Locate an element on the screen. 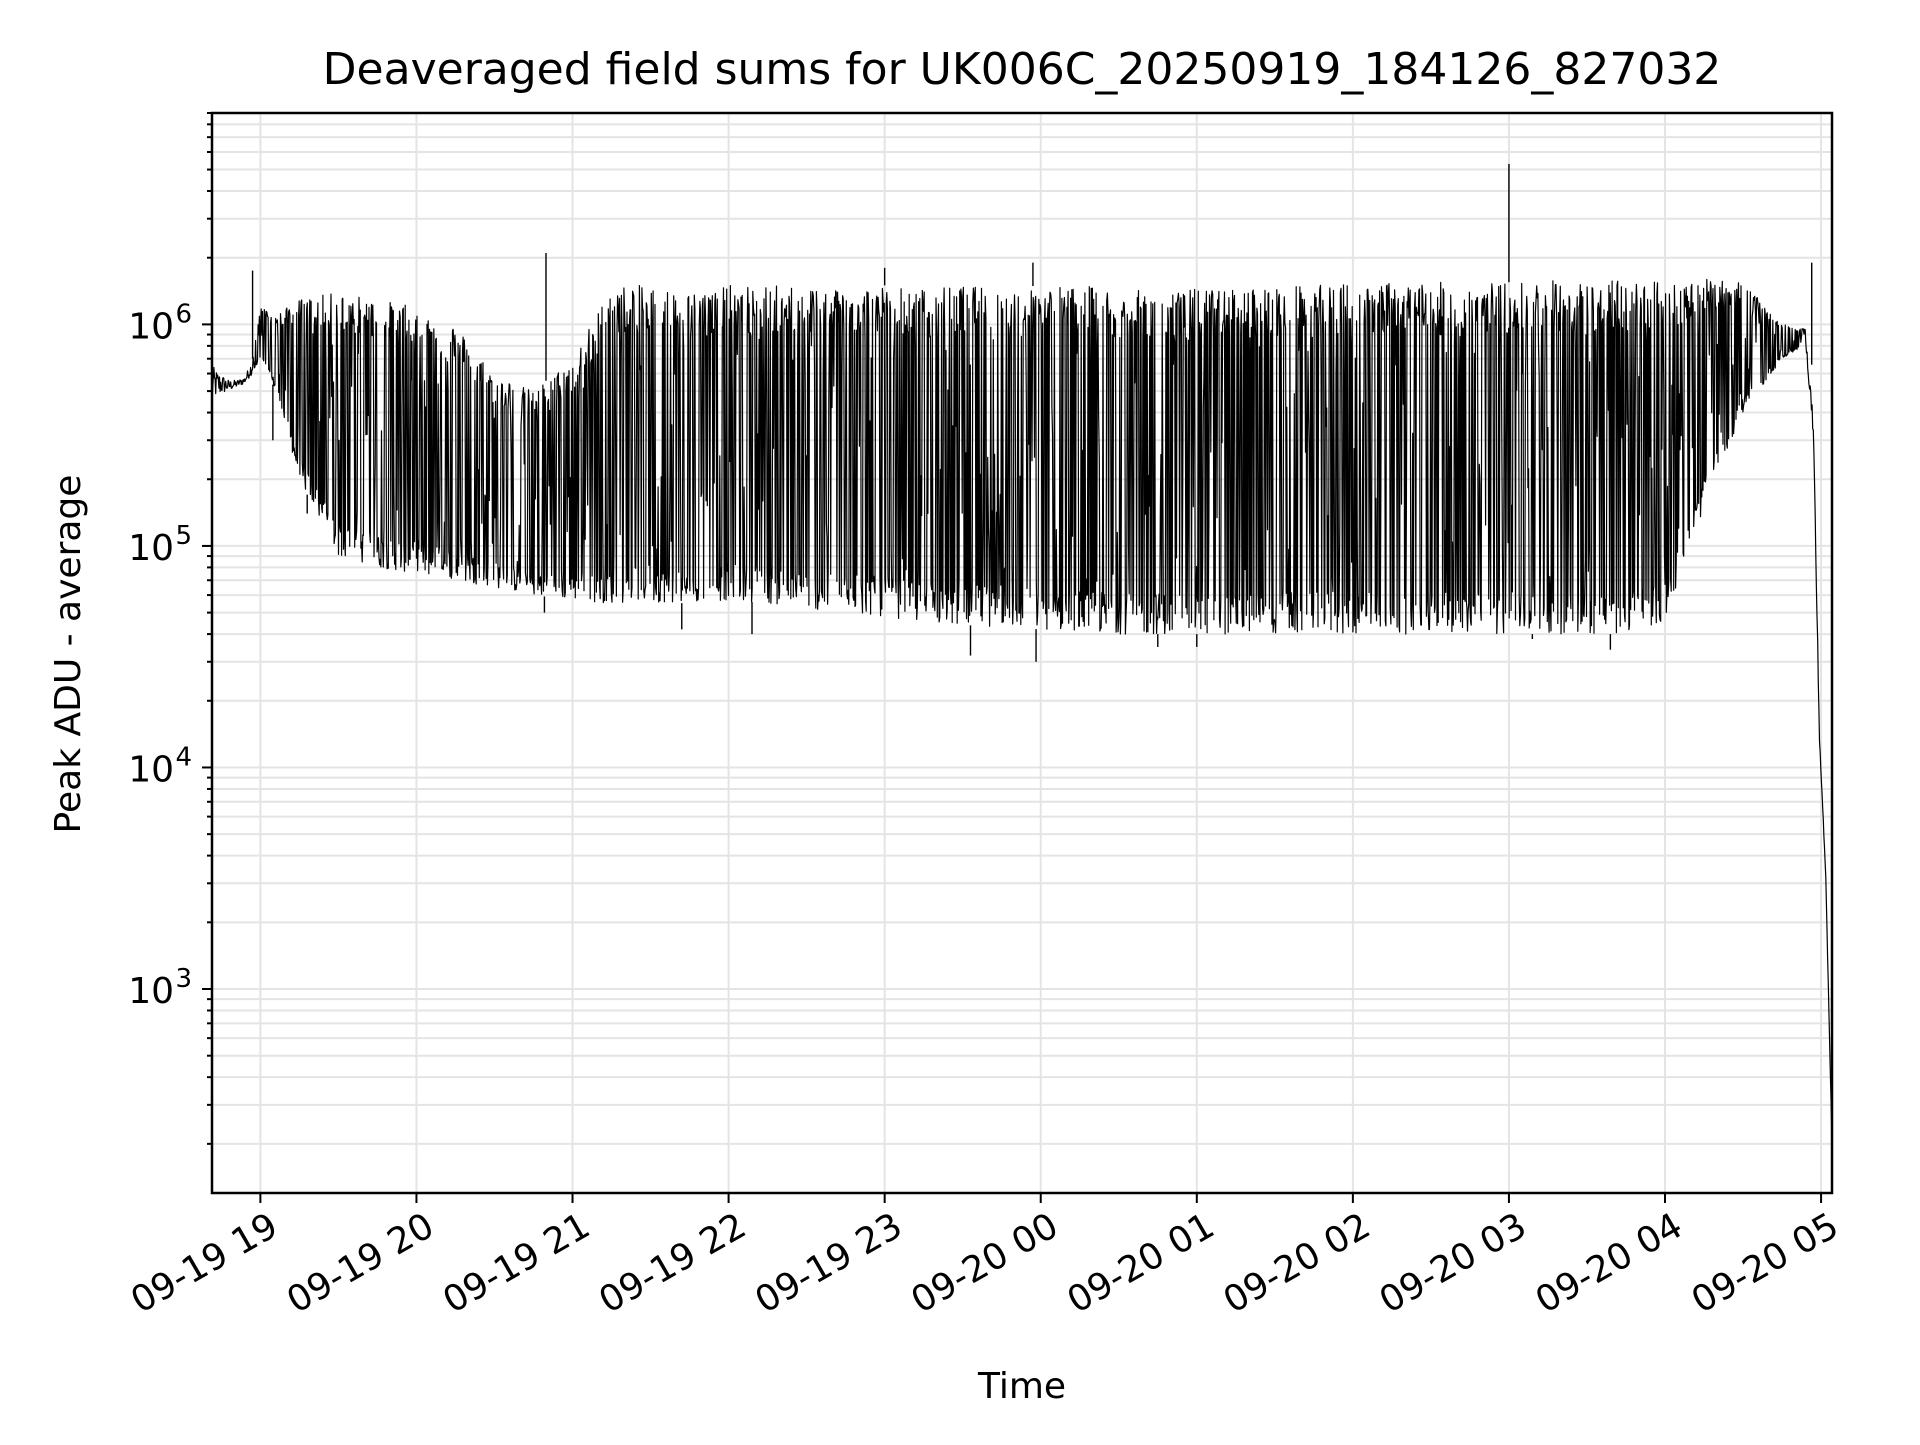 Image resolution: width=1920 pixels, height=1445 pixels. y-axis-label: Peak ADU - average is located at coordinates (68, 654).